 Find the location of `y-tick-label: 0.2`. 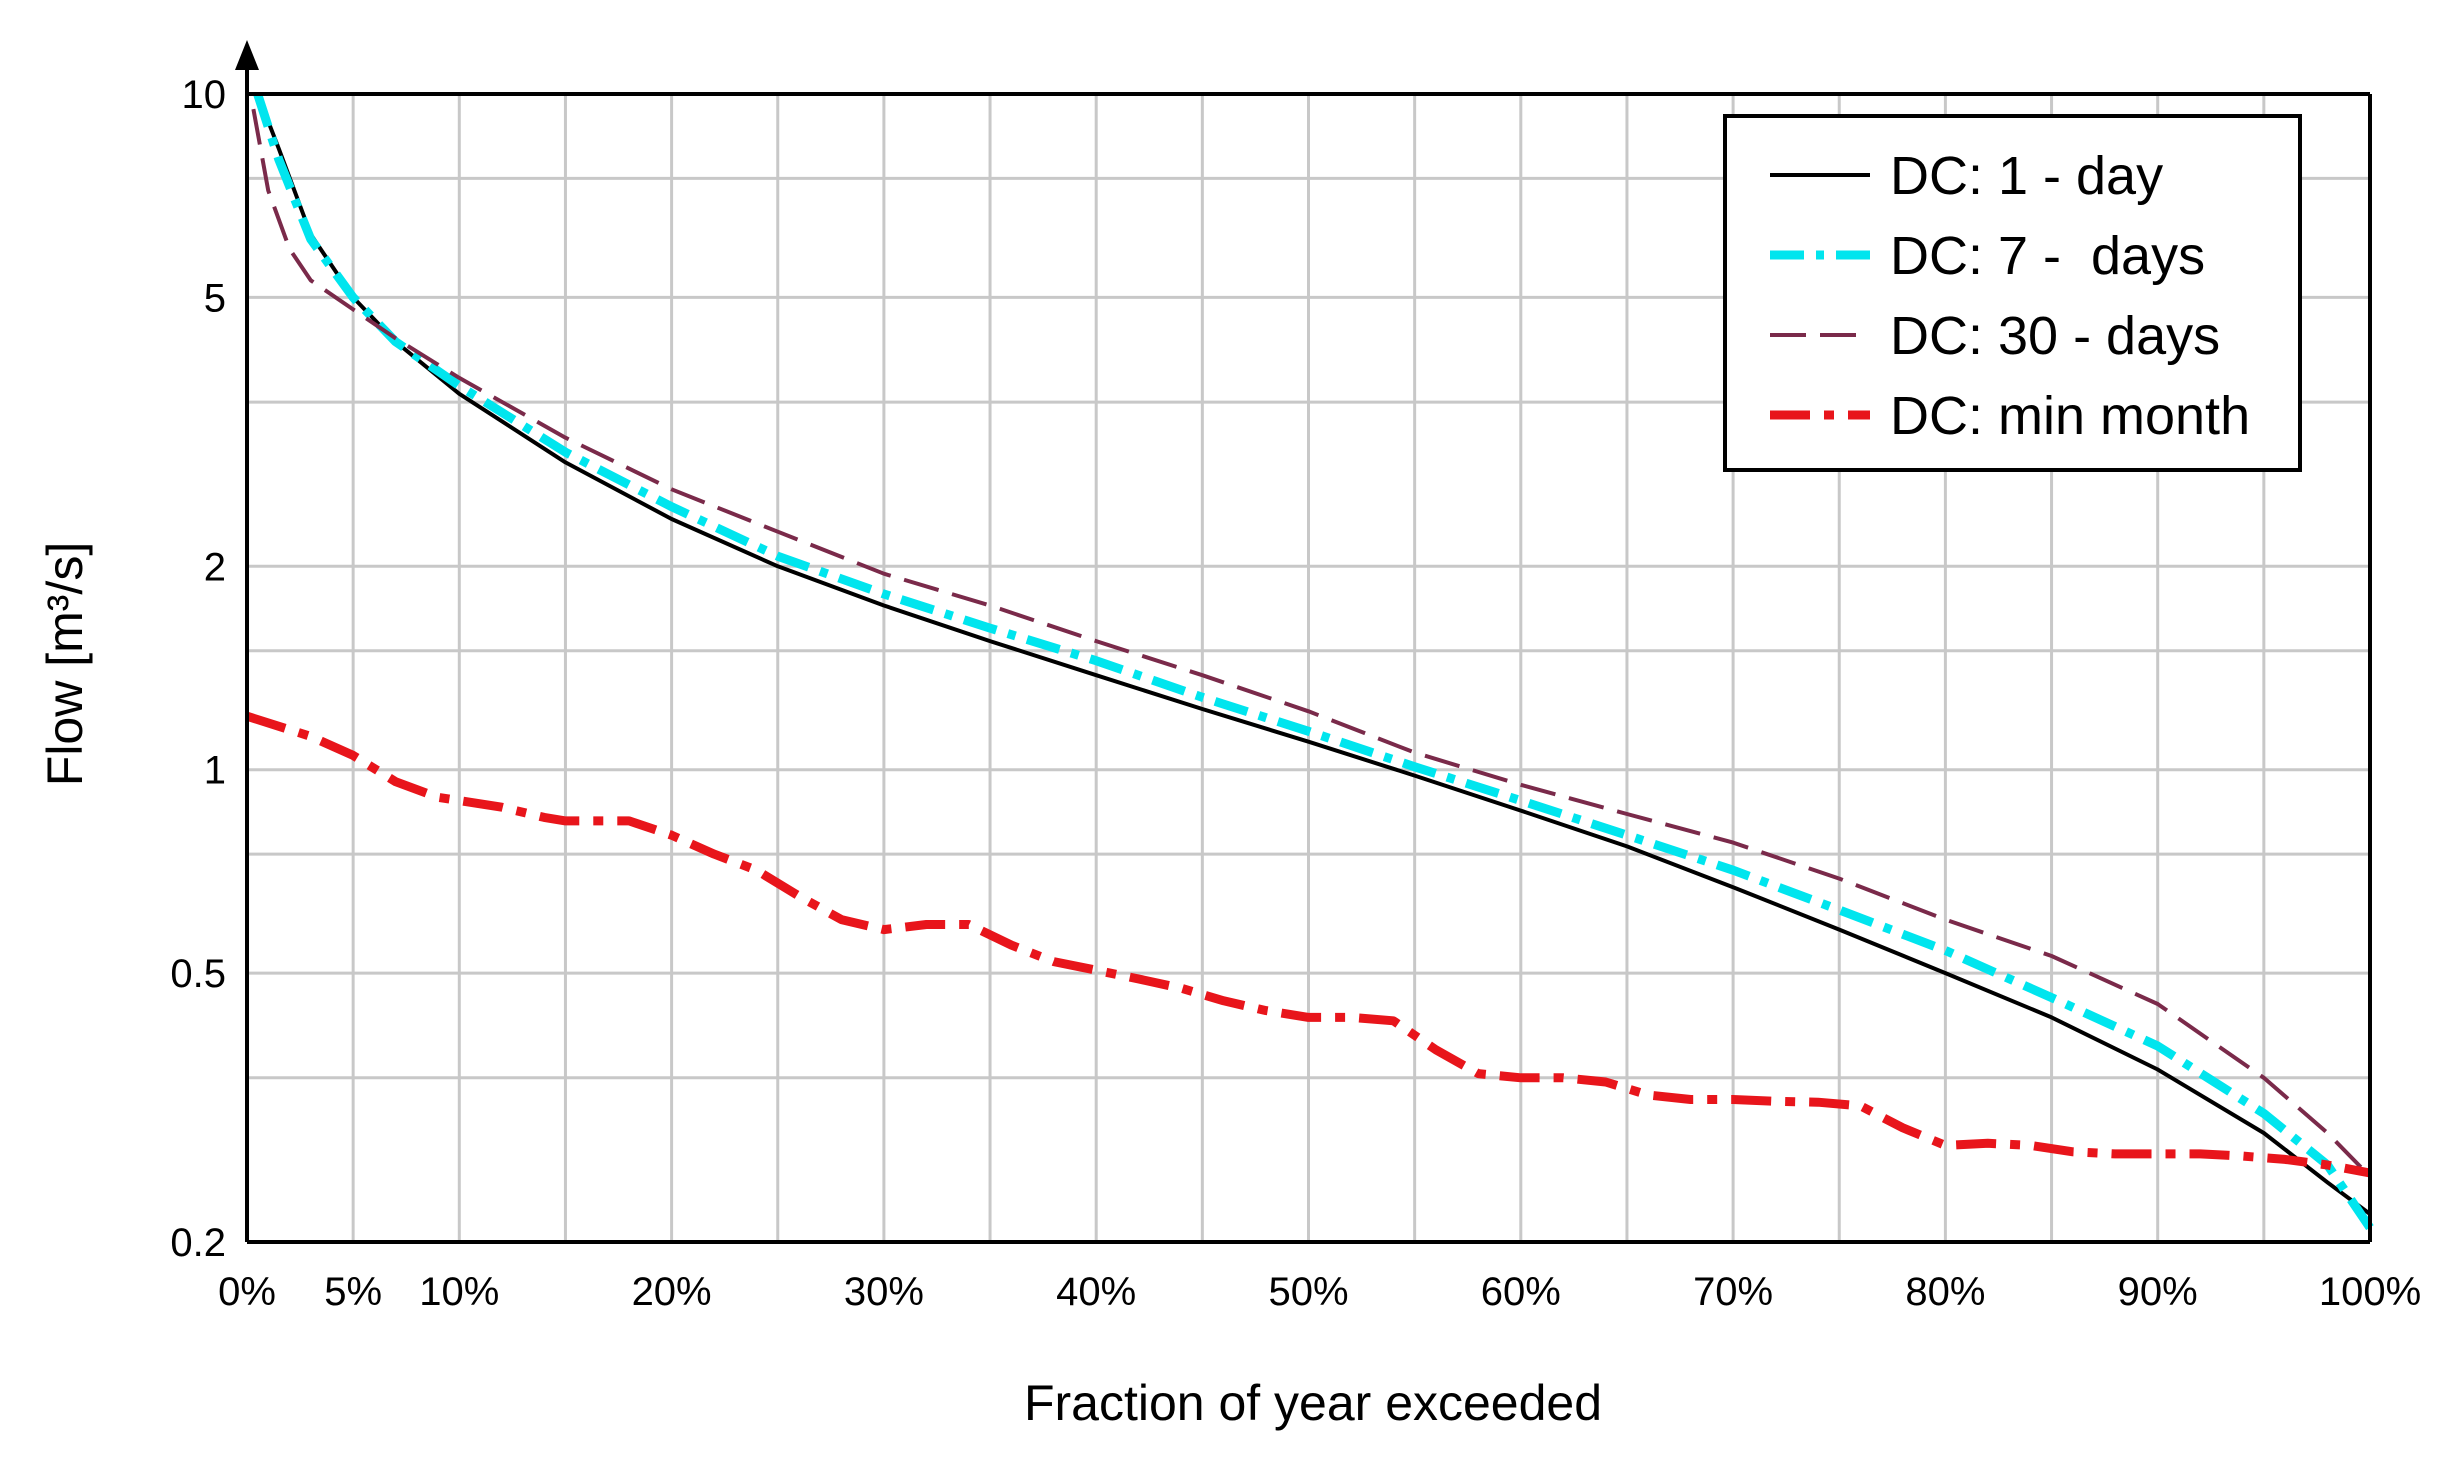

y-tick-label: 0.2 is located at coordinates (198, 1243).